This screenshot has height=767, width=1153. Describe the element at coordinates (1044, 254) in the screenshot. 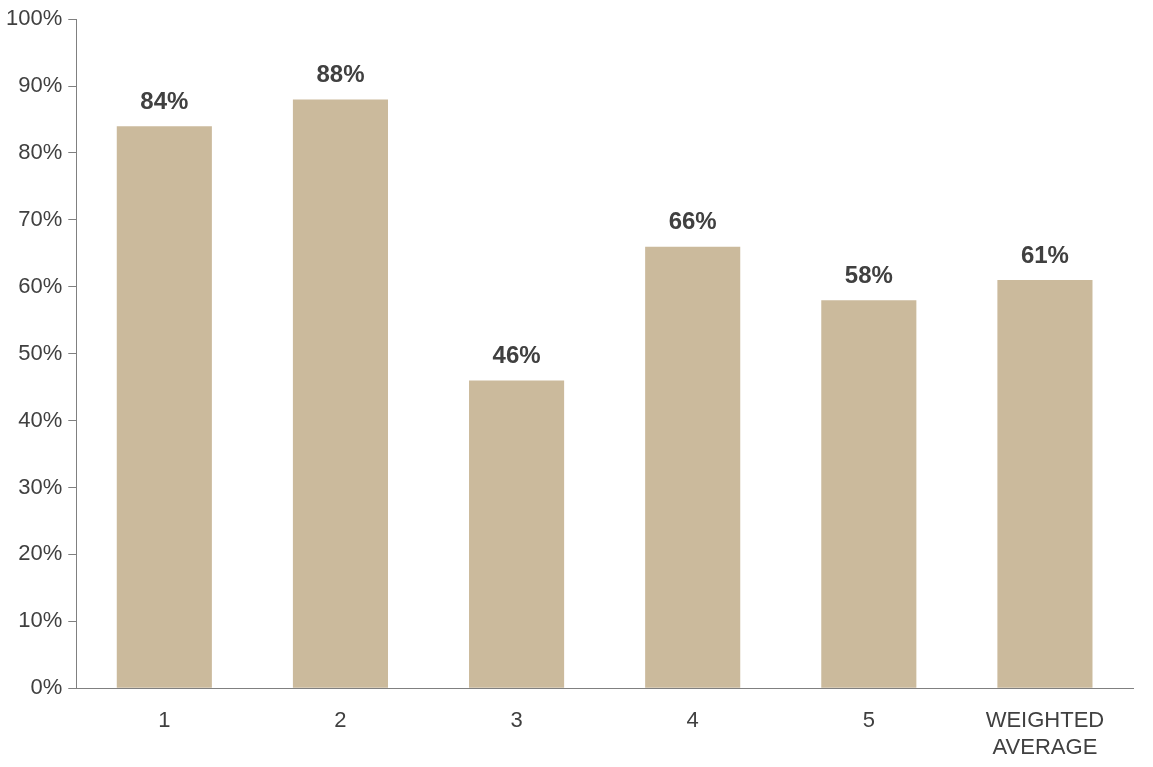

I see `data-label: 61%` at that location.